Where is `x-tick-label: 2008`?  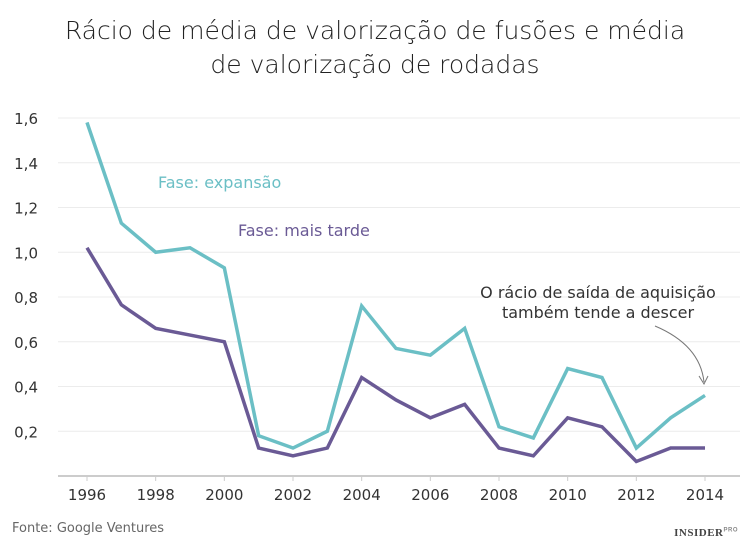 x-tick-label: 2008 is located at coordinates (499, 495).